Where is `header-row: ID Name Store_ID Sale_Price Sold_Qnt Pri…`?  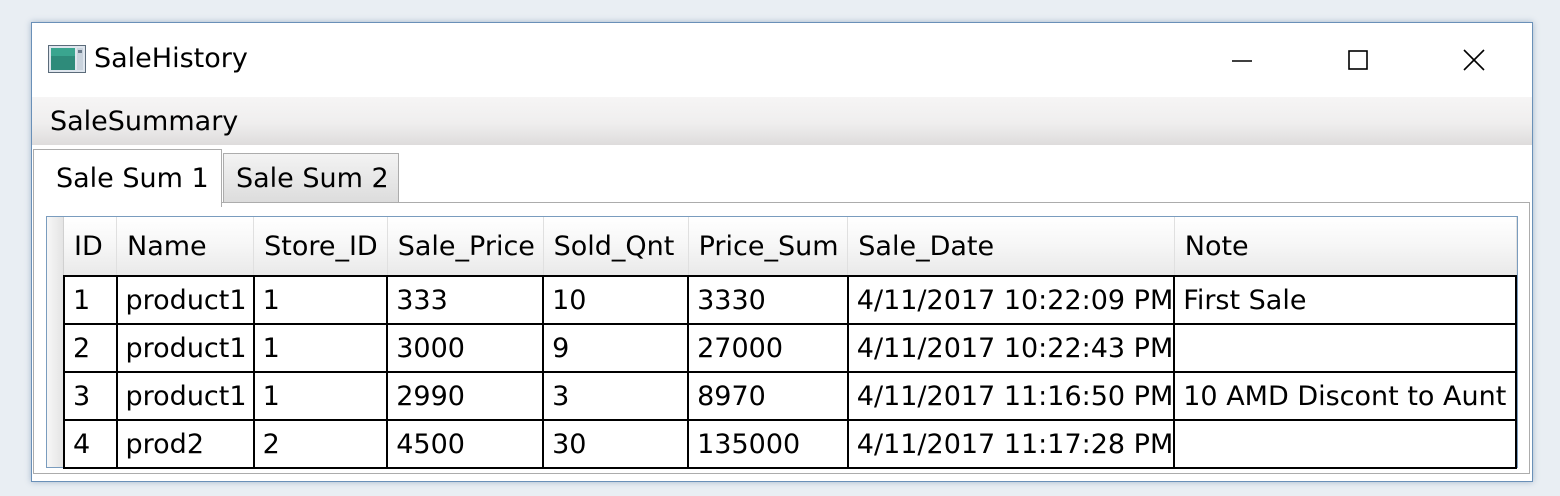 header-row: ID Name Store_ID Sale_Price Sold_Qnt Pri… is located at coordinates (790, 247).